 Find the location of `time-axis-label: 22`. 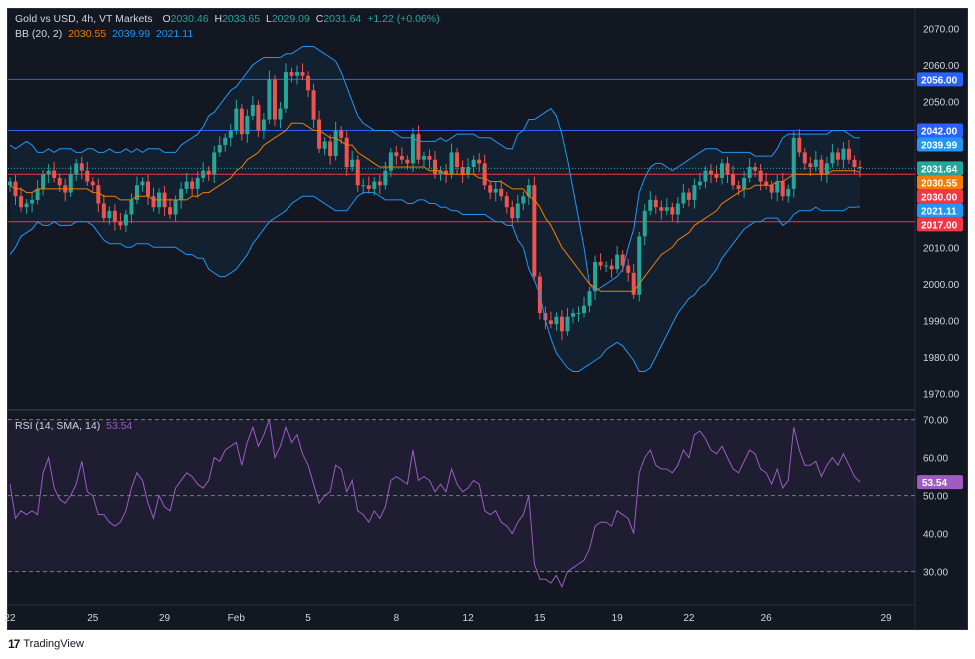

time-axis-label: 22 is located at coordinates (10, 618).